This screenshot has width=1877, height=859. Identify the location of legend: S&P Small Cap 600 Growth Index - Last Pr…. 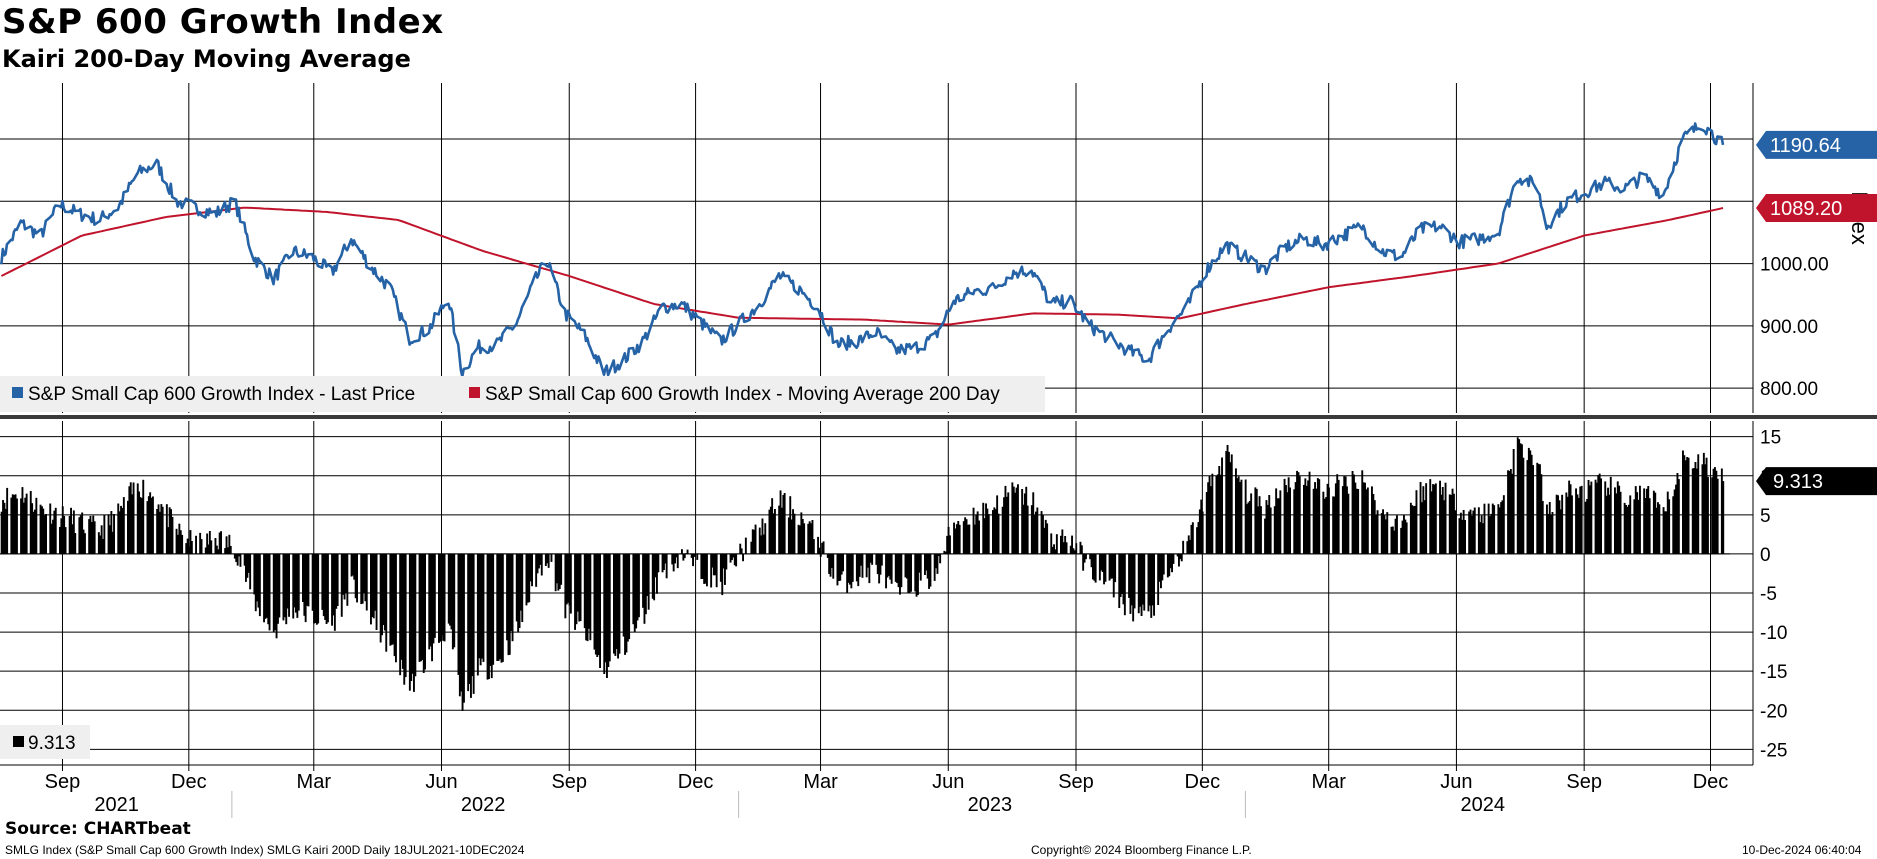
(522, 394).